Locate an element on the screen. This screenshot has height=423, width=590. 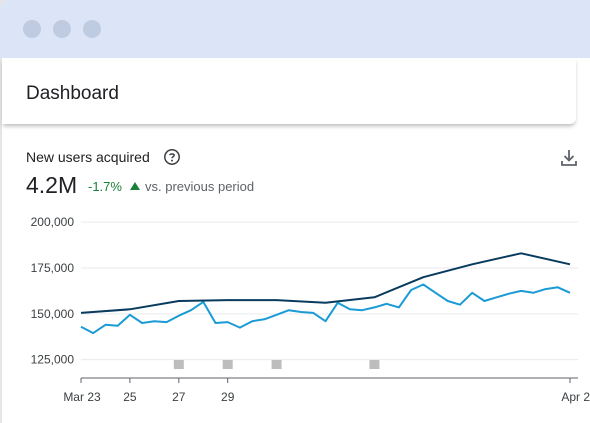
metric-compare-text: vs. previous period is located at coordinates (200, 186).